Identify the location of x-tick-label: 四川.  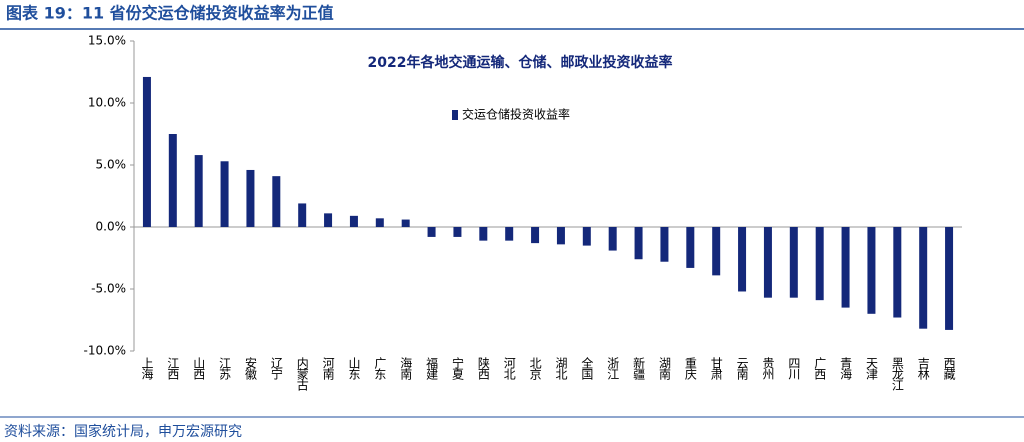
(794, 368).